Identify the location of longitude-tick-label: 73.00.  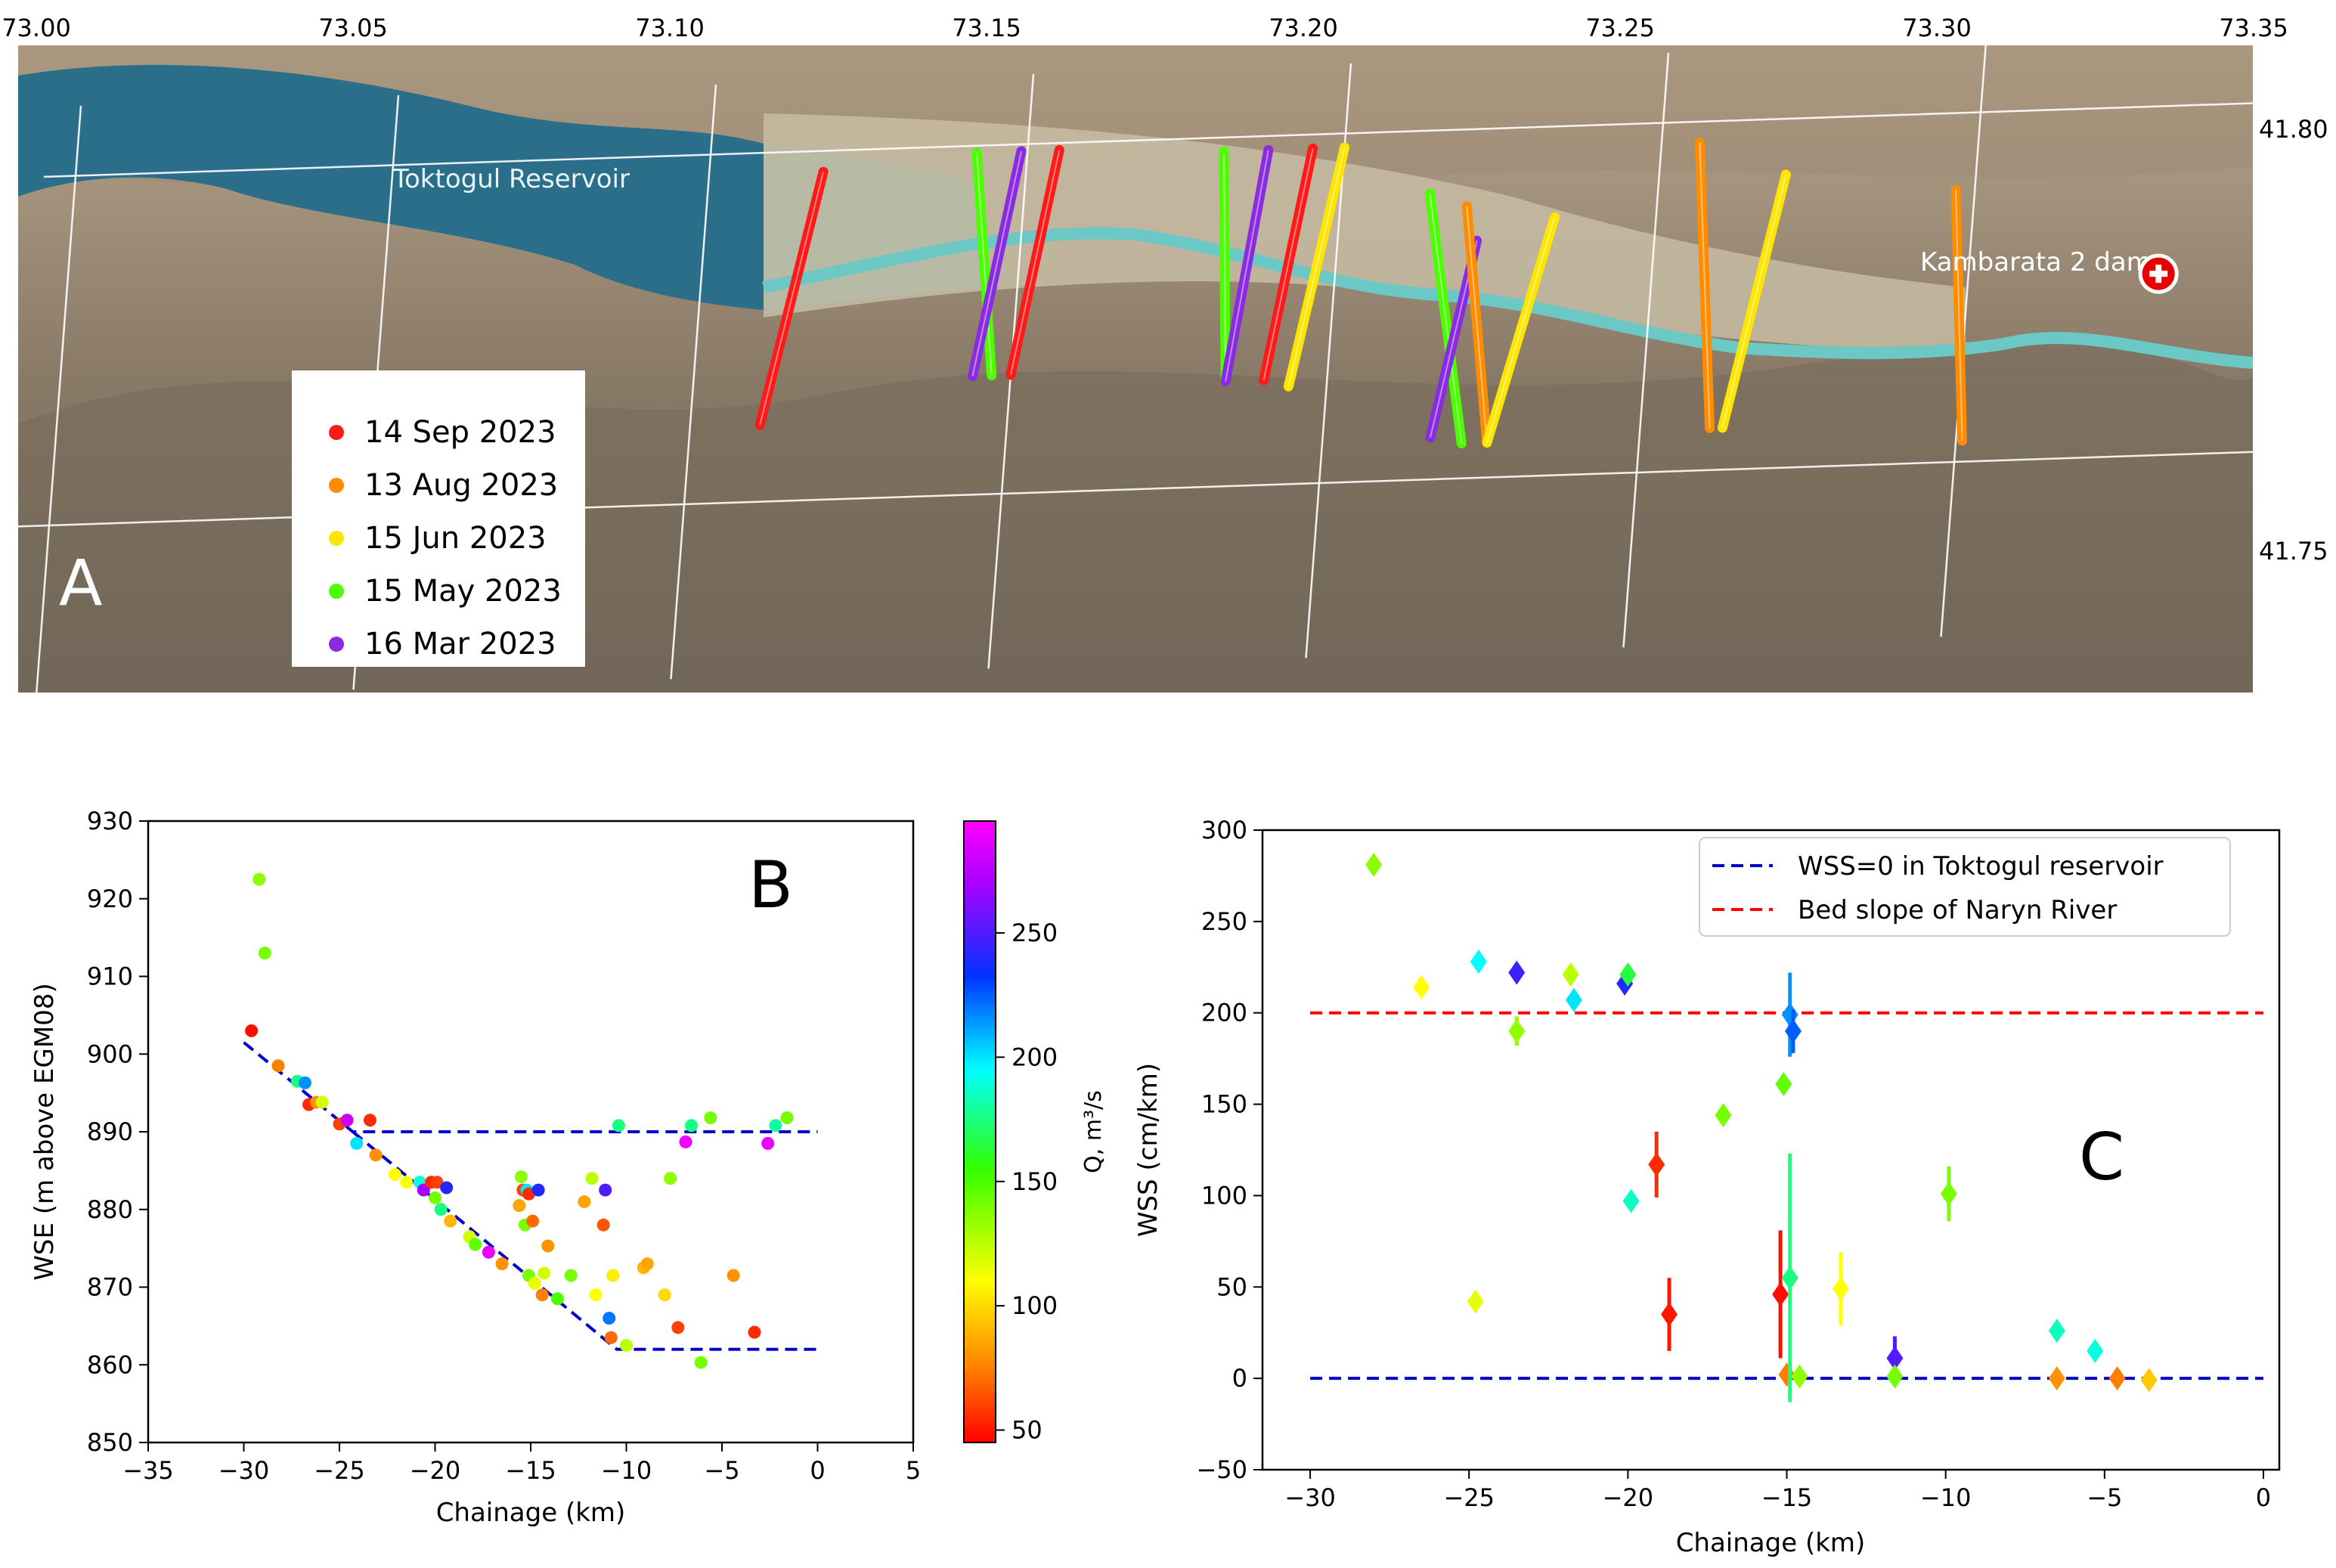
(36, 28).